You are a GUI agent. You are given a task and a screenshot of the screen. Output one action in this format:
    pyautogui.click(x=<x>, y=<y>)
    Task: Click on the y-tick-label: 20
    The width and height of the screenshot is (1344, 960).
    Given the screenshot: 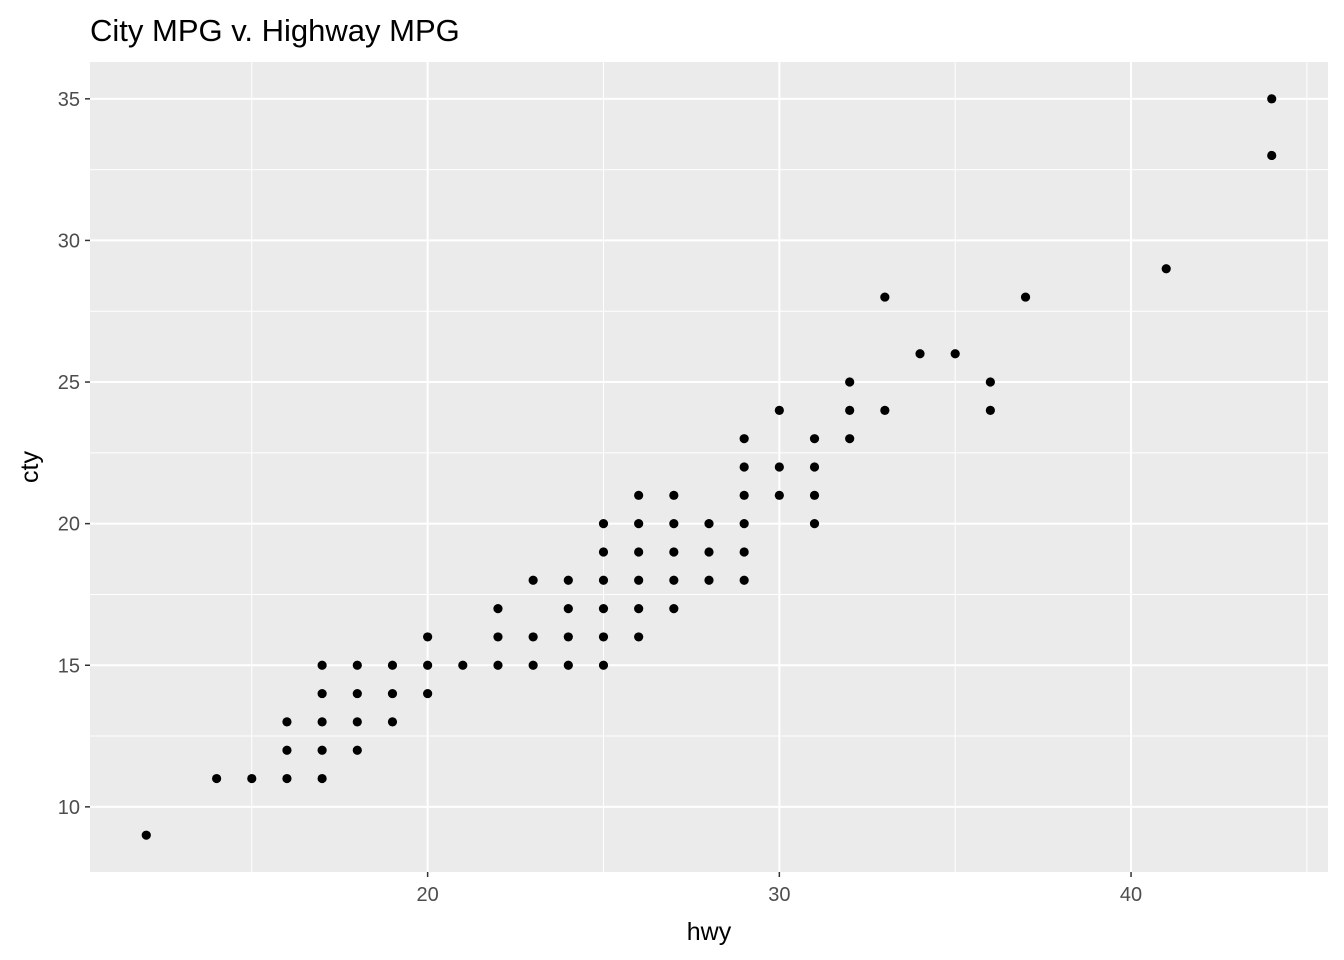 What is the action you would take?
    pyautogui.click(x=69, y=525)
    